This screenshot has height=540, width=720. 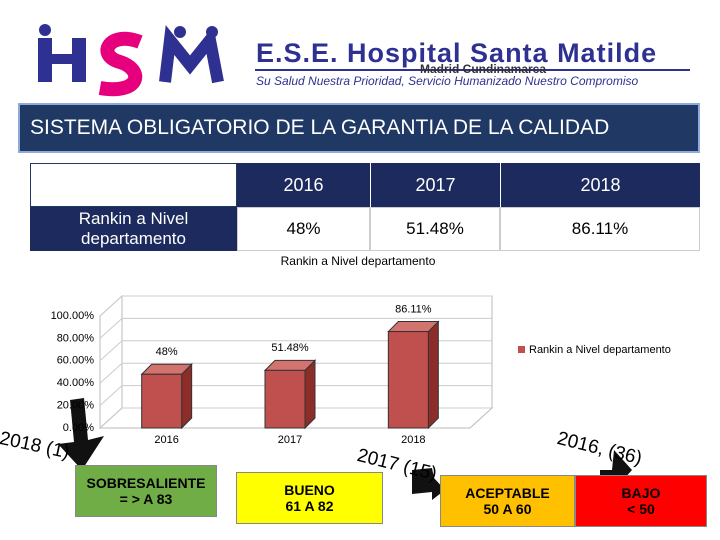 I want to click on level-name: SOBRESALIENTE, so click(x=146, y=483).